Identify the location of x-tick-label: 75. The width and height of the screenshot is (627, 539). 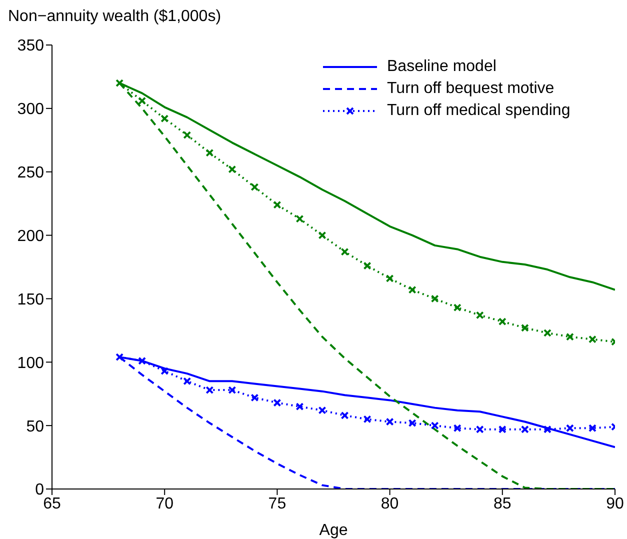
(277, 503).